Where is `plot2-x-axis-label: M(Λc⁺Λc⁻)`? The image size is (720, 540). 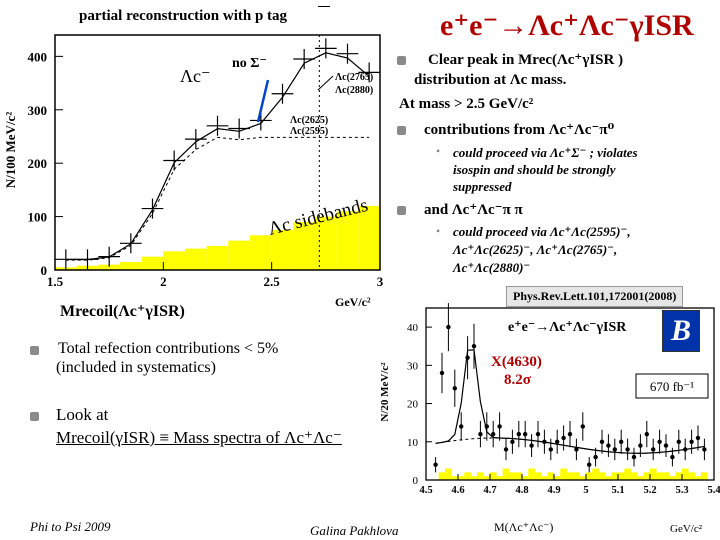
plot2-x-axis-label: M(Λc⁺Λc⁻) is located at coordinates (523, 527).